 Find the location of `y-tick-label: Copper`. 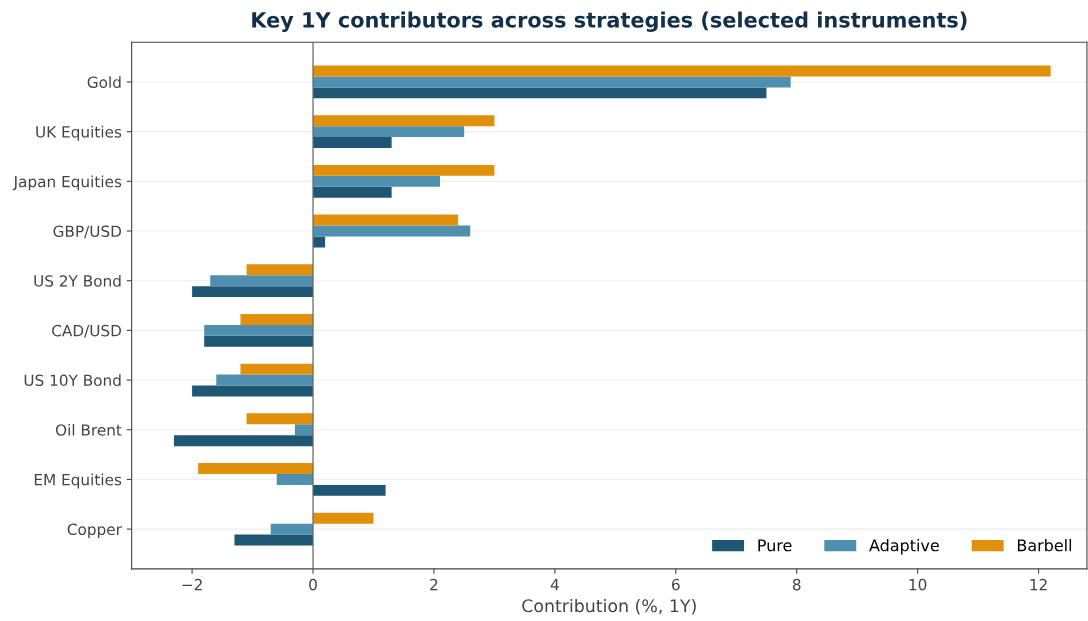

y-tick-label: Copper is located at coordinates (94, 531).